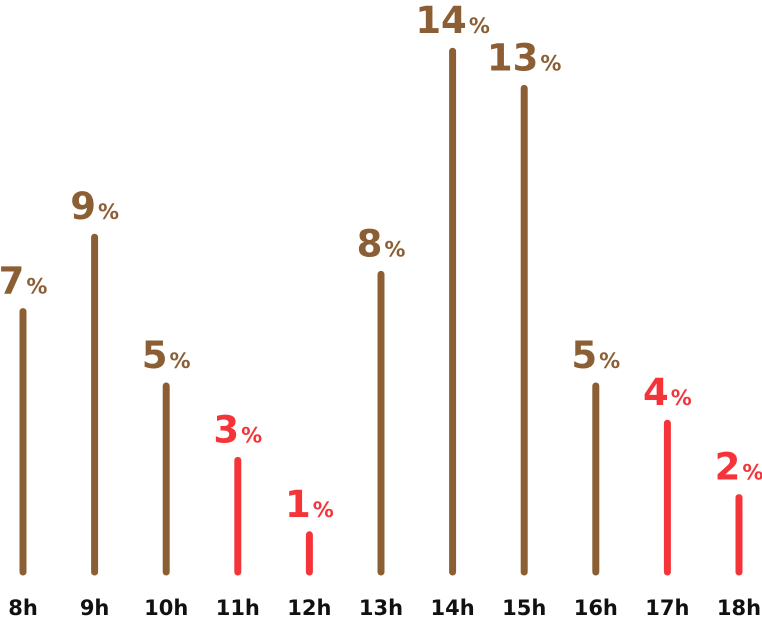 The height and width of the screenshot is (620, 762). I want to click on category-label-10h: 10h, so click(166, 608).